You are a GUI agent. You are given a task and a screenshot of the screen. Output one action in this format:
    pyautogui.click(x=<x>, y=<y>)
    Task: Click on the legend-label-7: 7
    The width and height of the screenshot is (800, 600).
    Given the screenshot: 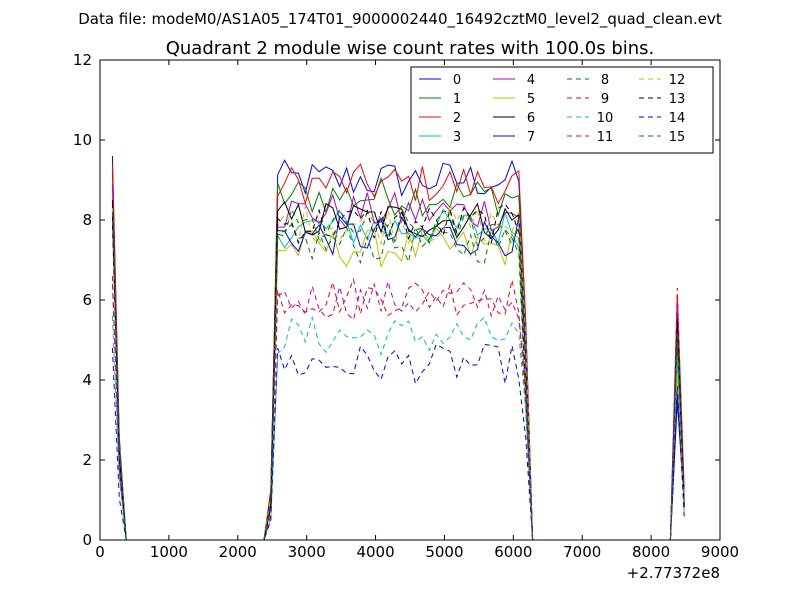 What is the action you would take?
    pyautogui.click(x=531, y=137)
    